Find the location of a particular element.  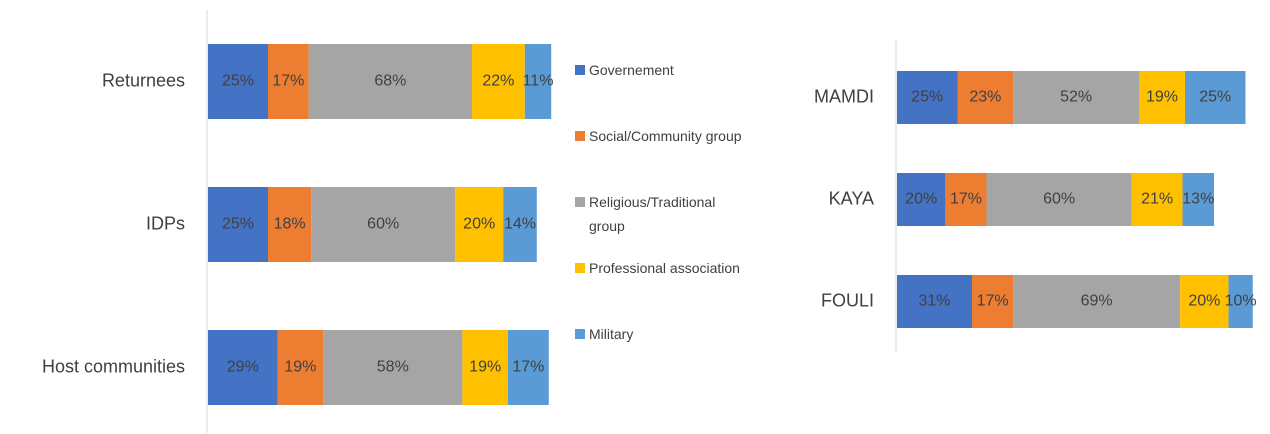

legend-label: Religious/Traditional group is located at coordinates (652, 214).